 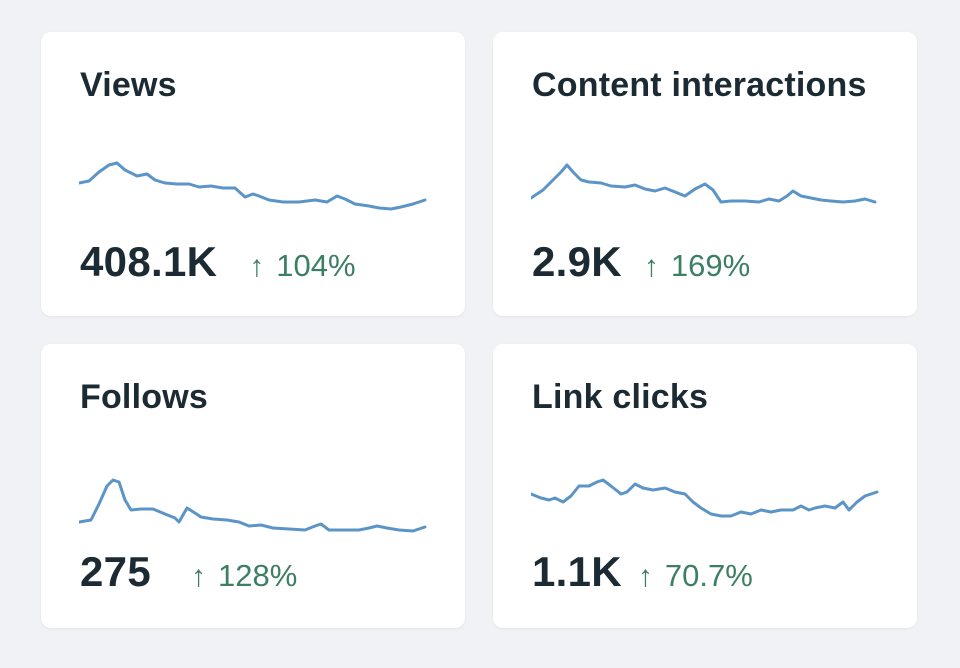 I want to click on link-clicks-metric: 1.1K ↑ 70.7%, so click(x=642, y=572).